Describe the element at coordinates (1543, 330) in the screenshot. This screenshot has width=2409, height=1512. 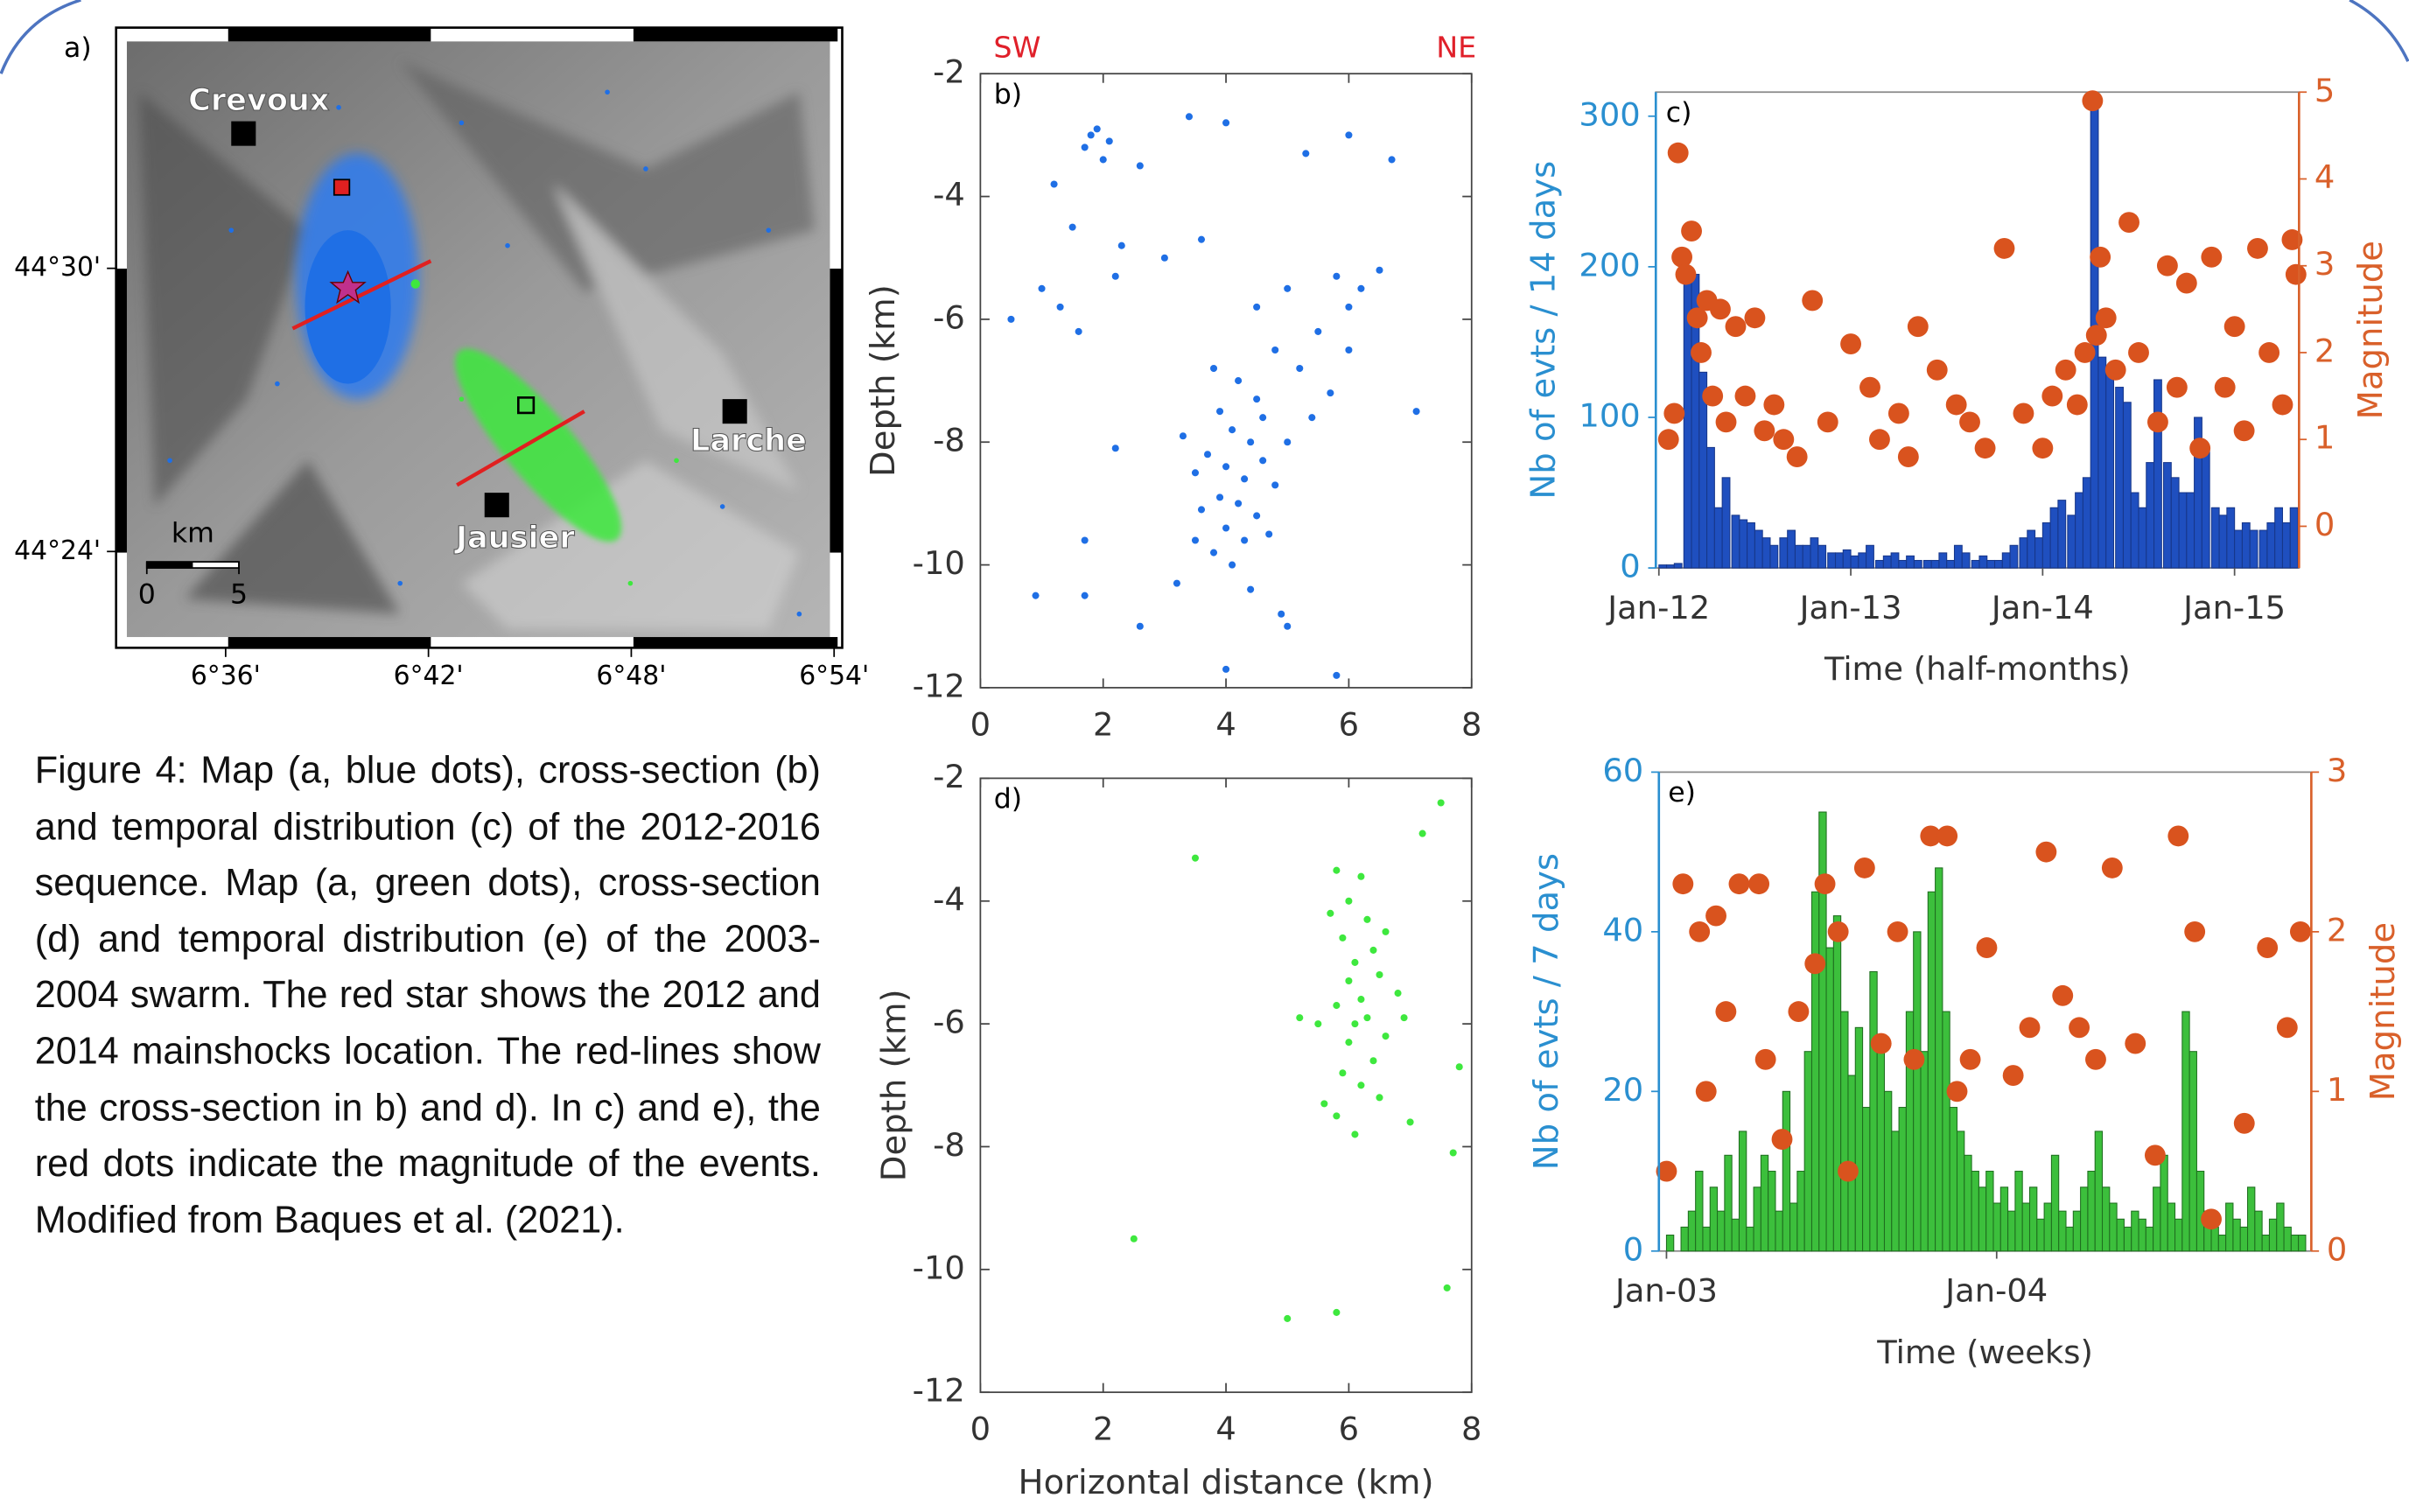
I see `y-axis-label: Nb of evts / 14 days` at that location.